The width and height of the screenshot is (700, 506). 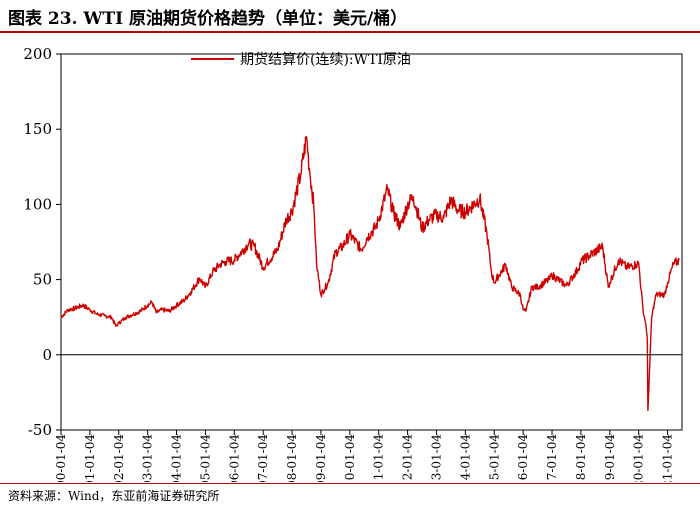 What do you see at coordinates (234, 458) in the screenshot?
I see `x-tick-label: 2006-01-04` at bounding box center [234, 458].